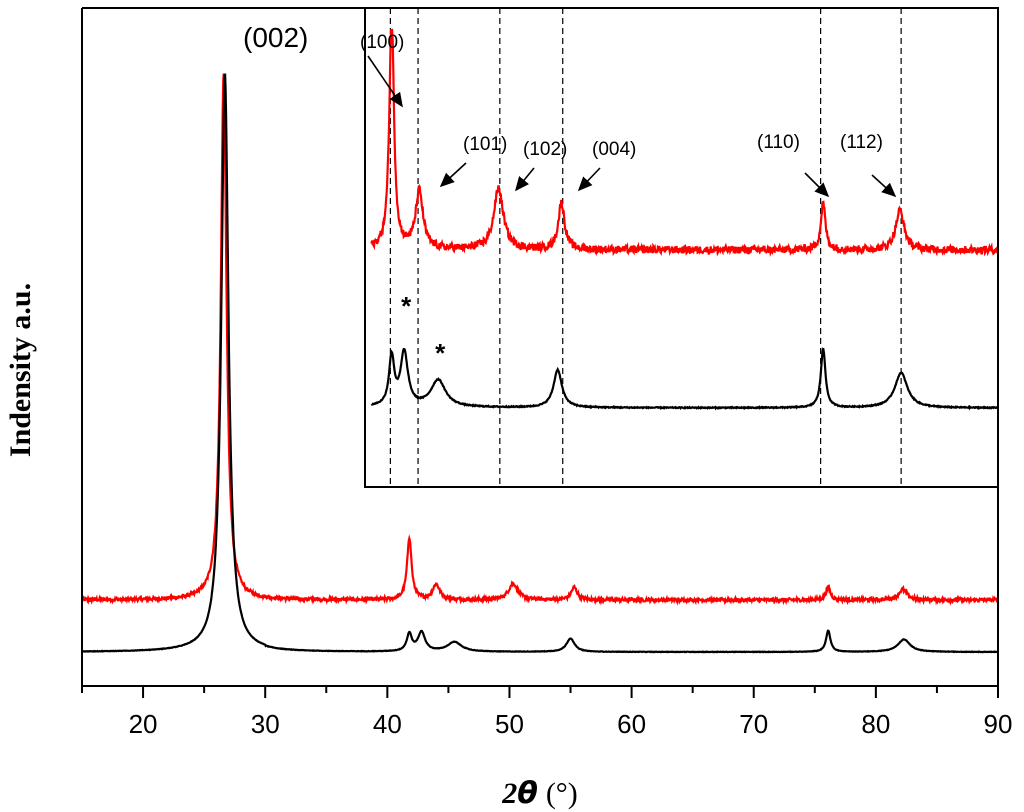 This screenshot has height=812, width=1024. What do you see at coordinates (509, 724) in the screenshot?
I see `x-tick-label: 50` at bounding box center [509, 724].